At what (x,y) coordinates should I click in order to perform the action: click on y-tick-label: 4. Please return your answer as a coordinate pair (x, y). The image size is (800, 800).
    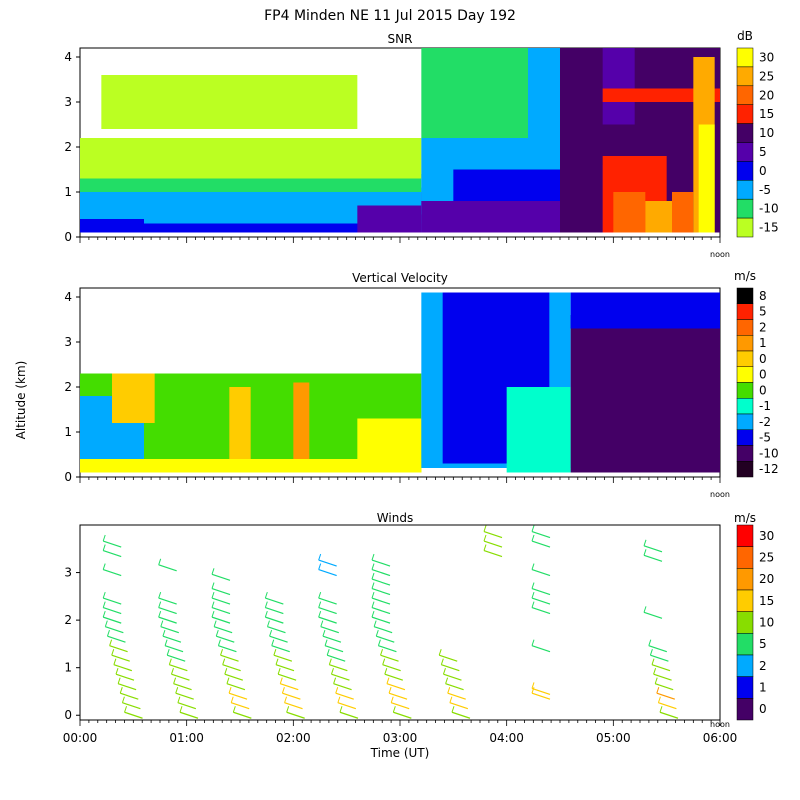
    Looking at the image, I should click on (68, 297).